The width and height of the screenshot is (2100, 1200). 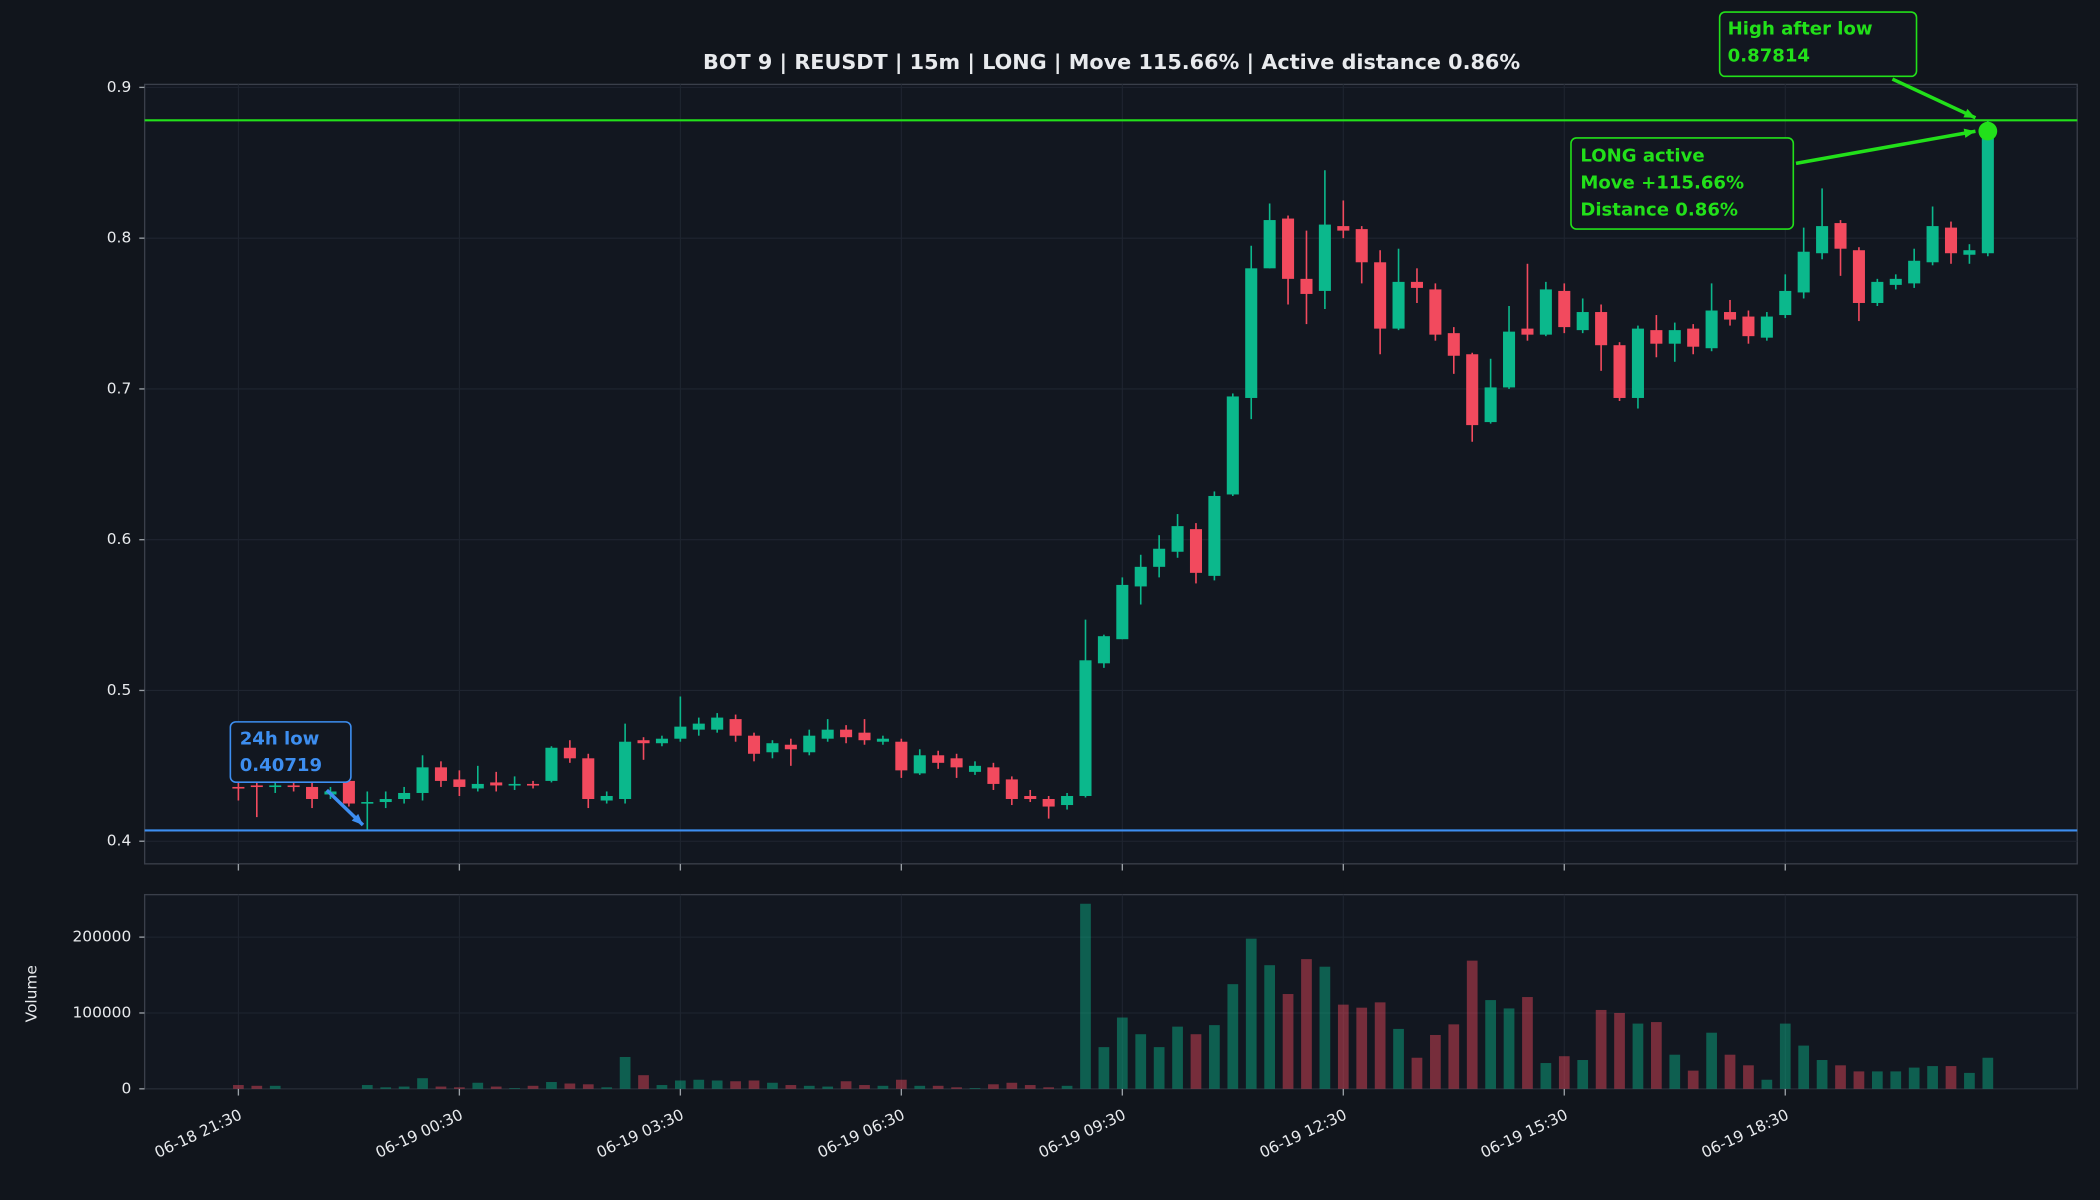 What do you see at coordinates (32, 993) in the screenshot?
I see `volume-axis-label: Volume` at bounding box center [32, 993].